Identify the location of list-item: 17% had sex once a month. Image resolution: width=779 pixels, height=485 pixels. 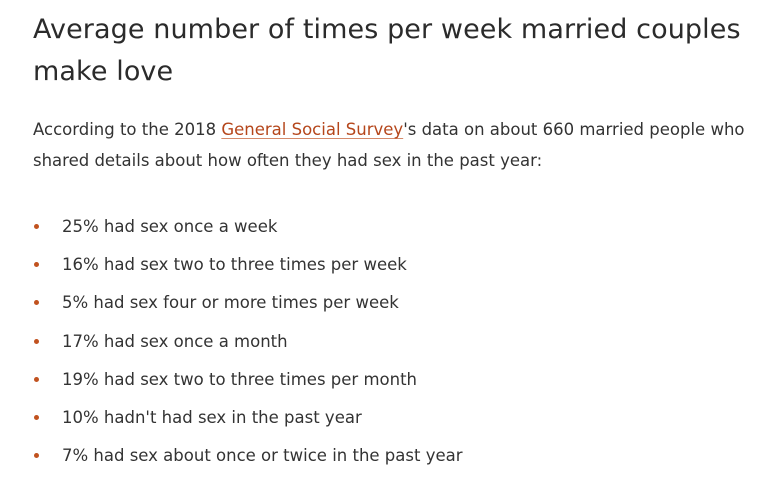
(398, 349).